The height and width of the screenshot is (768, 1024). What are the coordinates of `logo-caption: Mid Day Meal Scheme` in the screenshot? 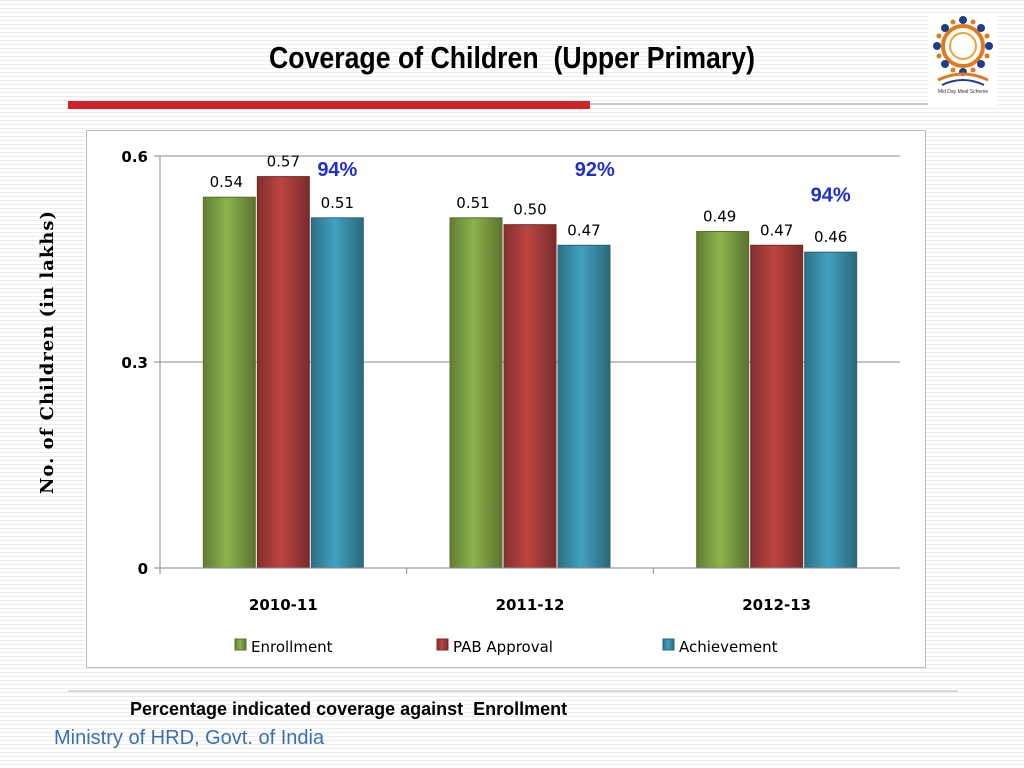 It's located at (963, 92).